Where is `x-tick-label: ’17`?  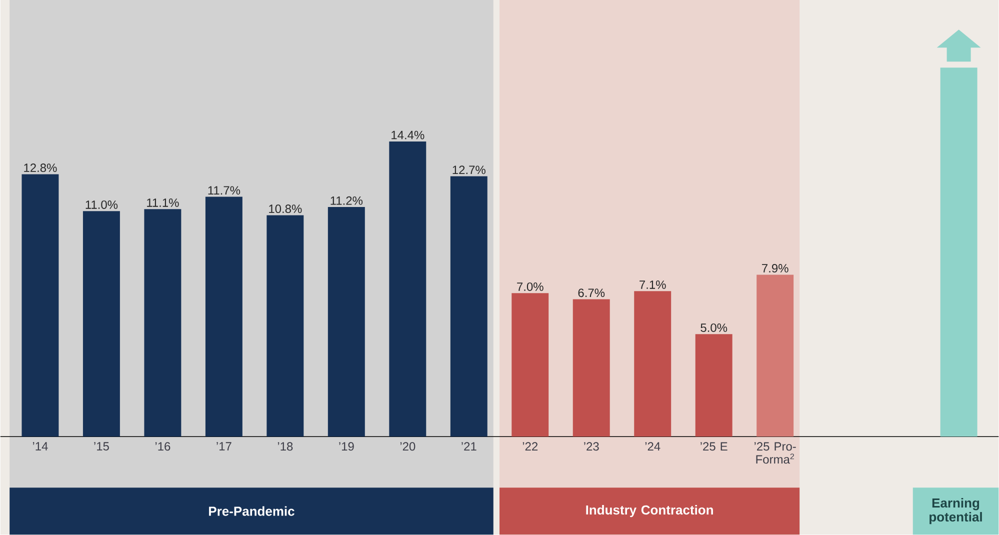 x-tick-label: ’17 is located at coordinates (224, 446).